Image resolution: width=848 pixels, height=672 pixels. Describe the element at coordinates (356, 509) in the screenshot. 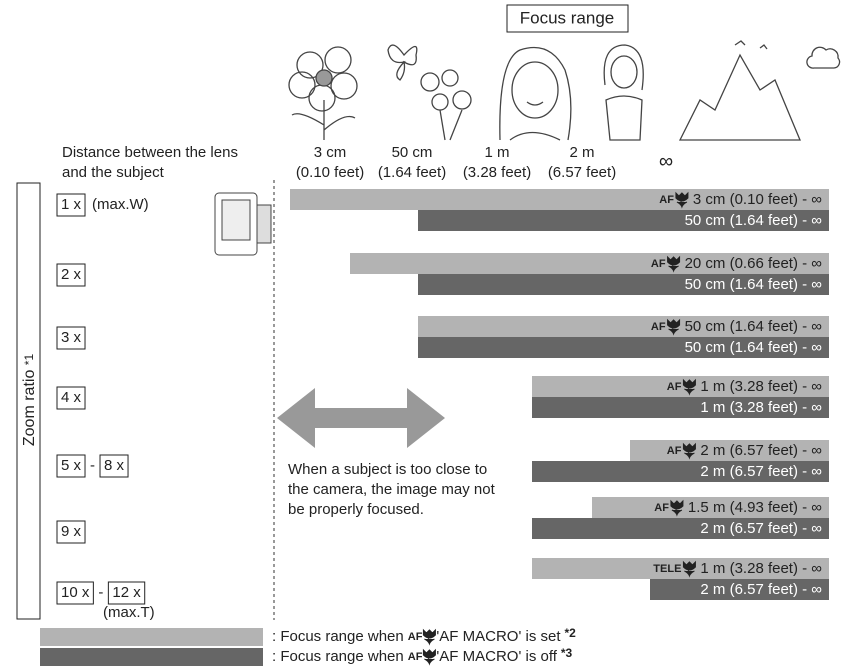

I see `note-line: be properly focused.` at that location.